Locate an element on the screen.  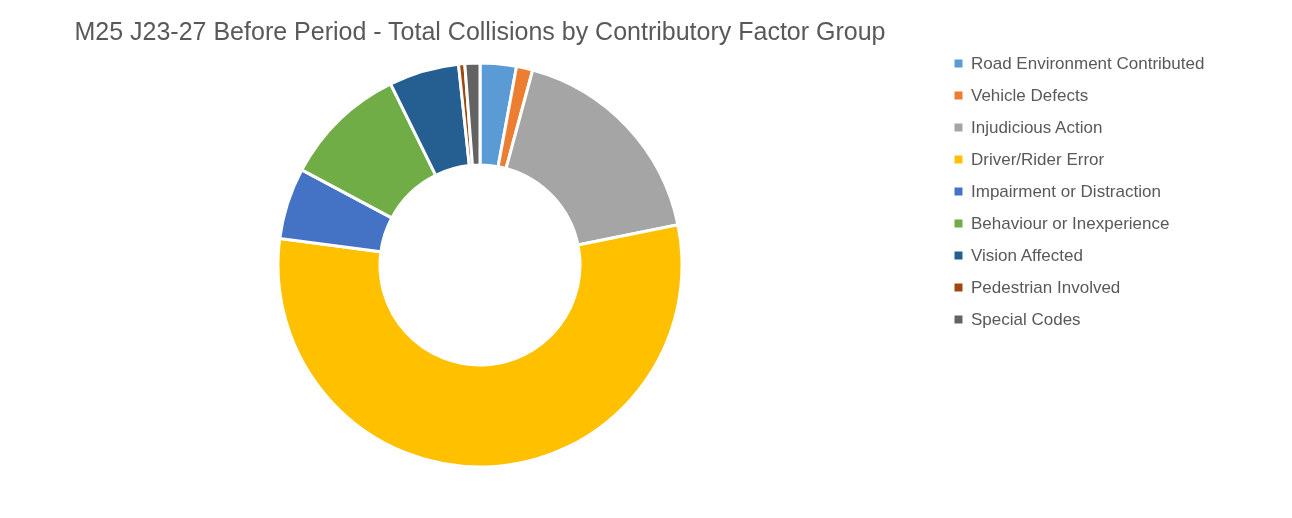
legend-label: Injudicious Action is located at coordinates (1037, 127).